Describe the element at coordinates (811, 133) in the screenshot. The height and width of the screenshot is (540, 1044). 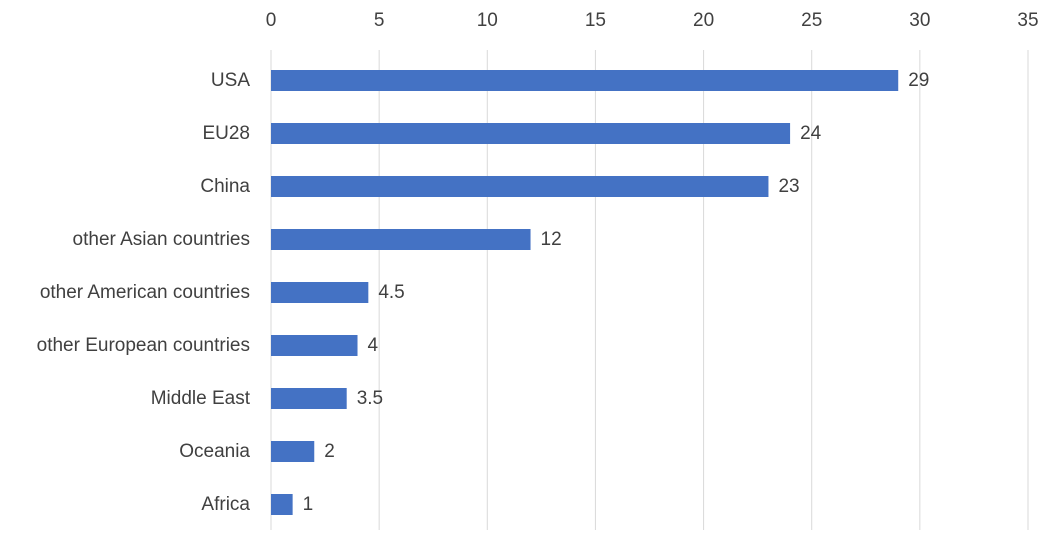
I see `data-label: 24` at that location.